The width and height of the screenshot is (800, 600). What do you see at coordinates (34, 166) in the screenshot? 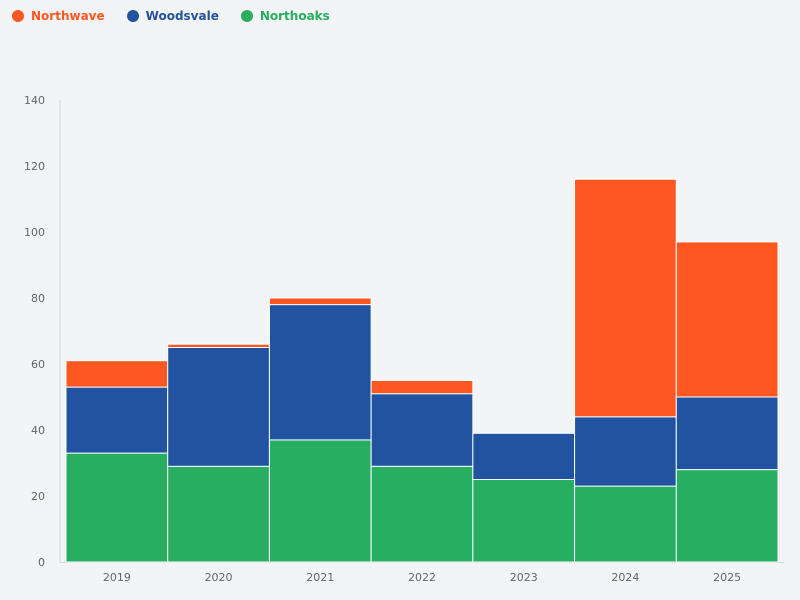
I see `y-tick-label: 120` at bounding box center [34, 166].